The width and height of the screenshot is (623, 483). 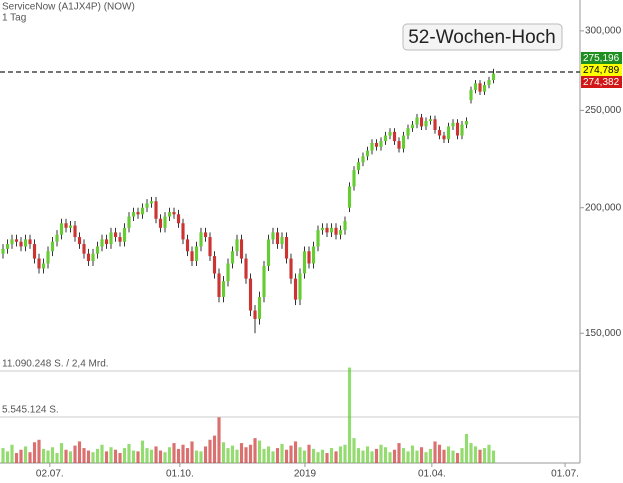 What do you see at coordinates (50, 474) in the screenshot?
I see `x-tick-label: 02.07.` at bounding box center [50, 474].